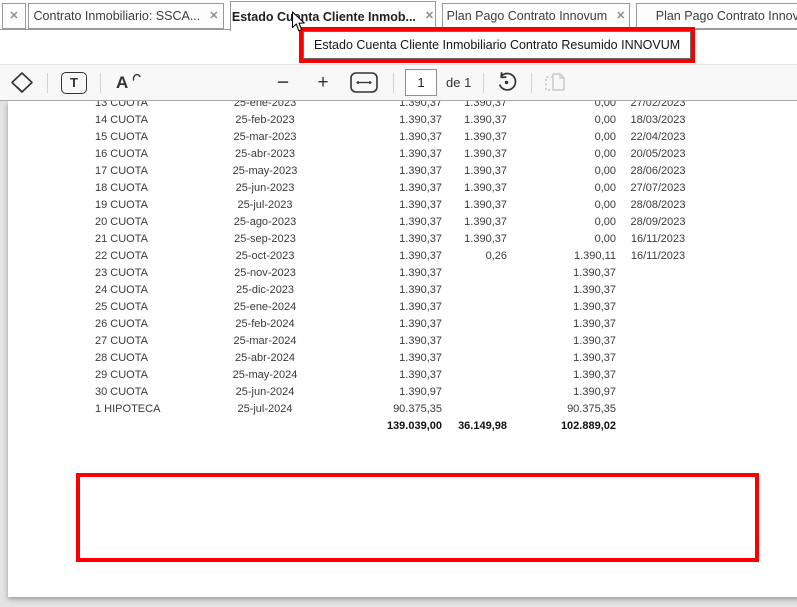  What do you see at coordinates (397, 374) in the screenshot?
I see `table-row: 29 CUOTA 25-may-2024 1.390,37 1.390,37` at bounding box center [397, 374].